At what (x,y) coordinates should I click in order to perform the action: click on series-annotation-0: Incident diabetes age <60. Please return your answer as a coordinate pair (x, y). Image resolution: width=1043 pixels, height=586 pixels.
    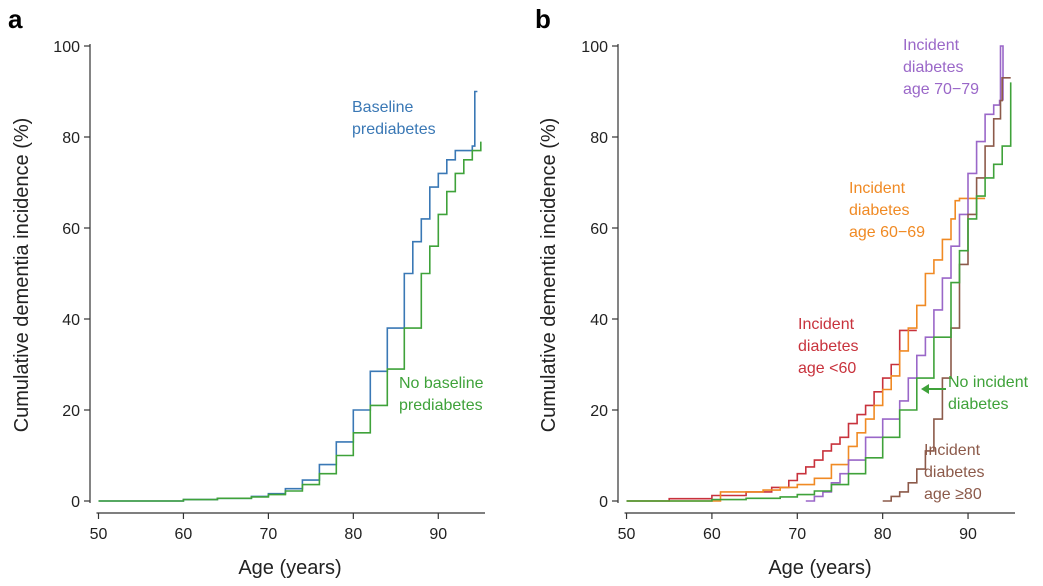
    Looking at the image, I should click on (828, 346).